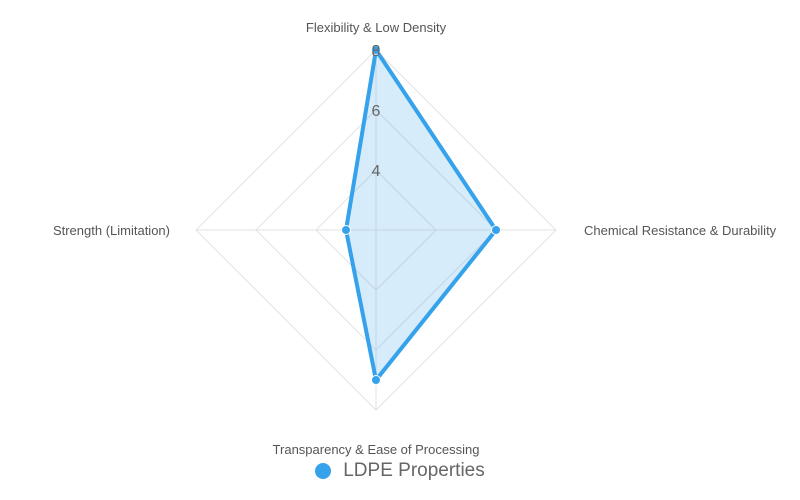  What do you see at coordinates (111, 230) in the screenshot?
I see `axis-label-4: Strength (Limitation)` at bounding box center [111, 230].